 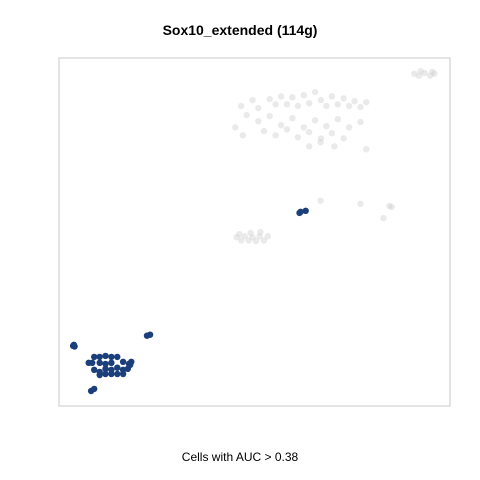 I want to click on chart-title: Sox10_extended (114g), so click(x=240, y=30).